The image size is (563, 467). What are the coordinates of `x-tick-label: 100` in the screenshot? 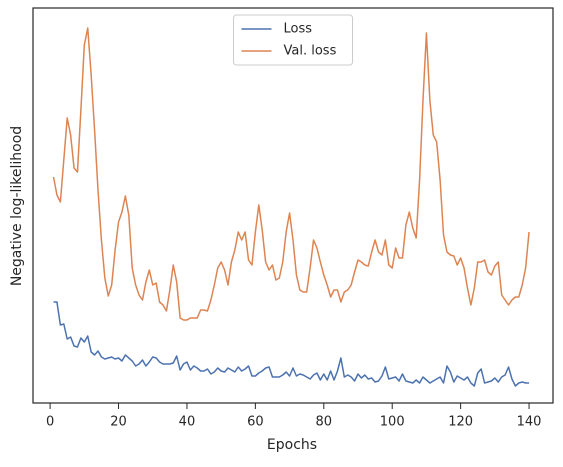 It's located at (392, 422).